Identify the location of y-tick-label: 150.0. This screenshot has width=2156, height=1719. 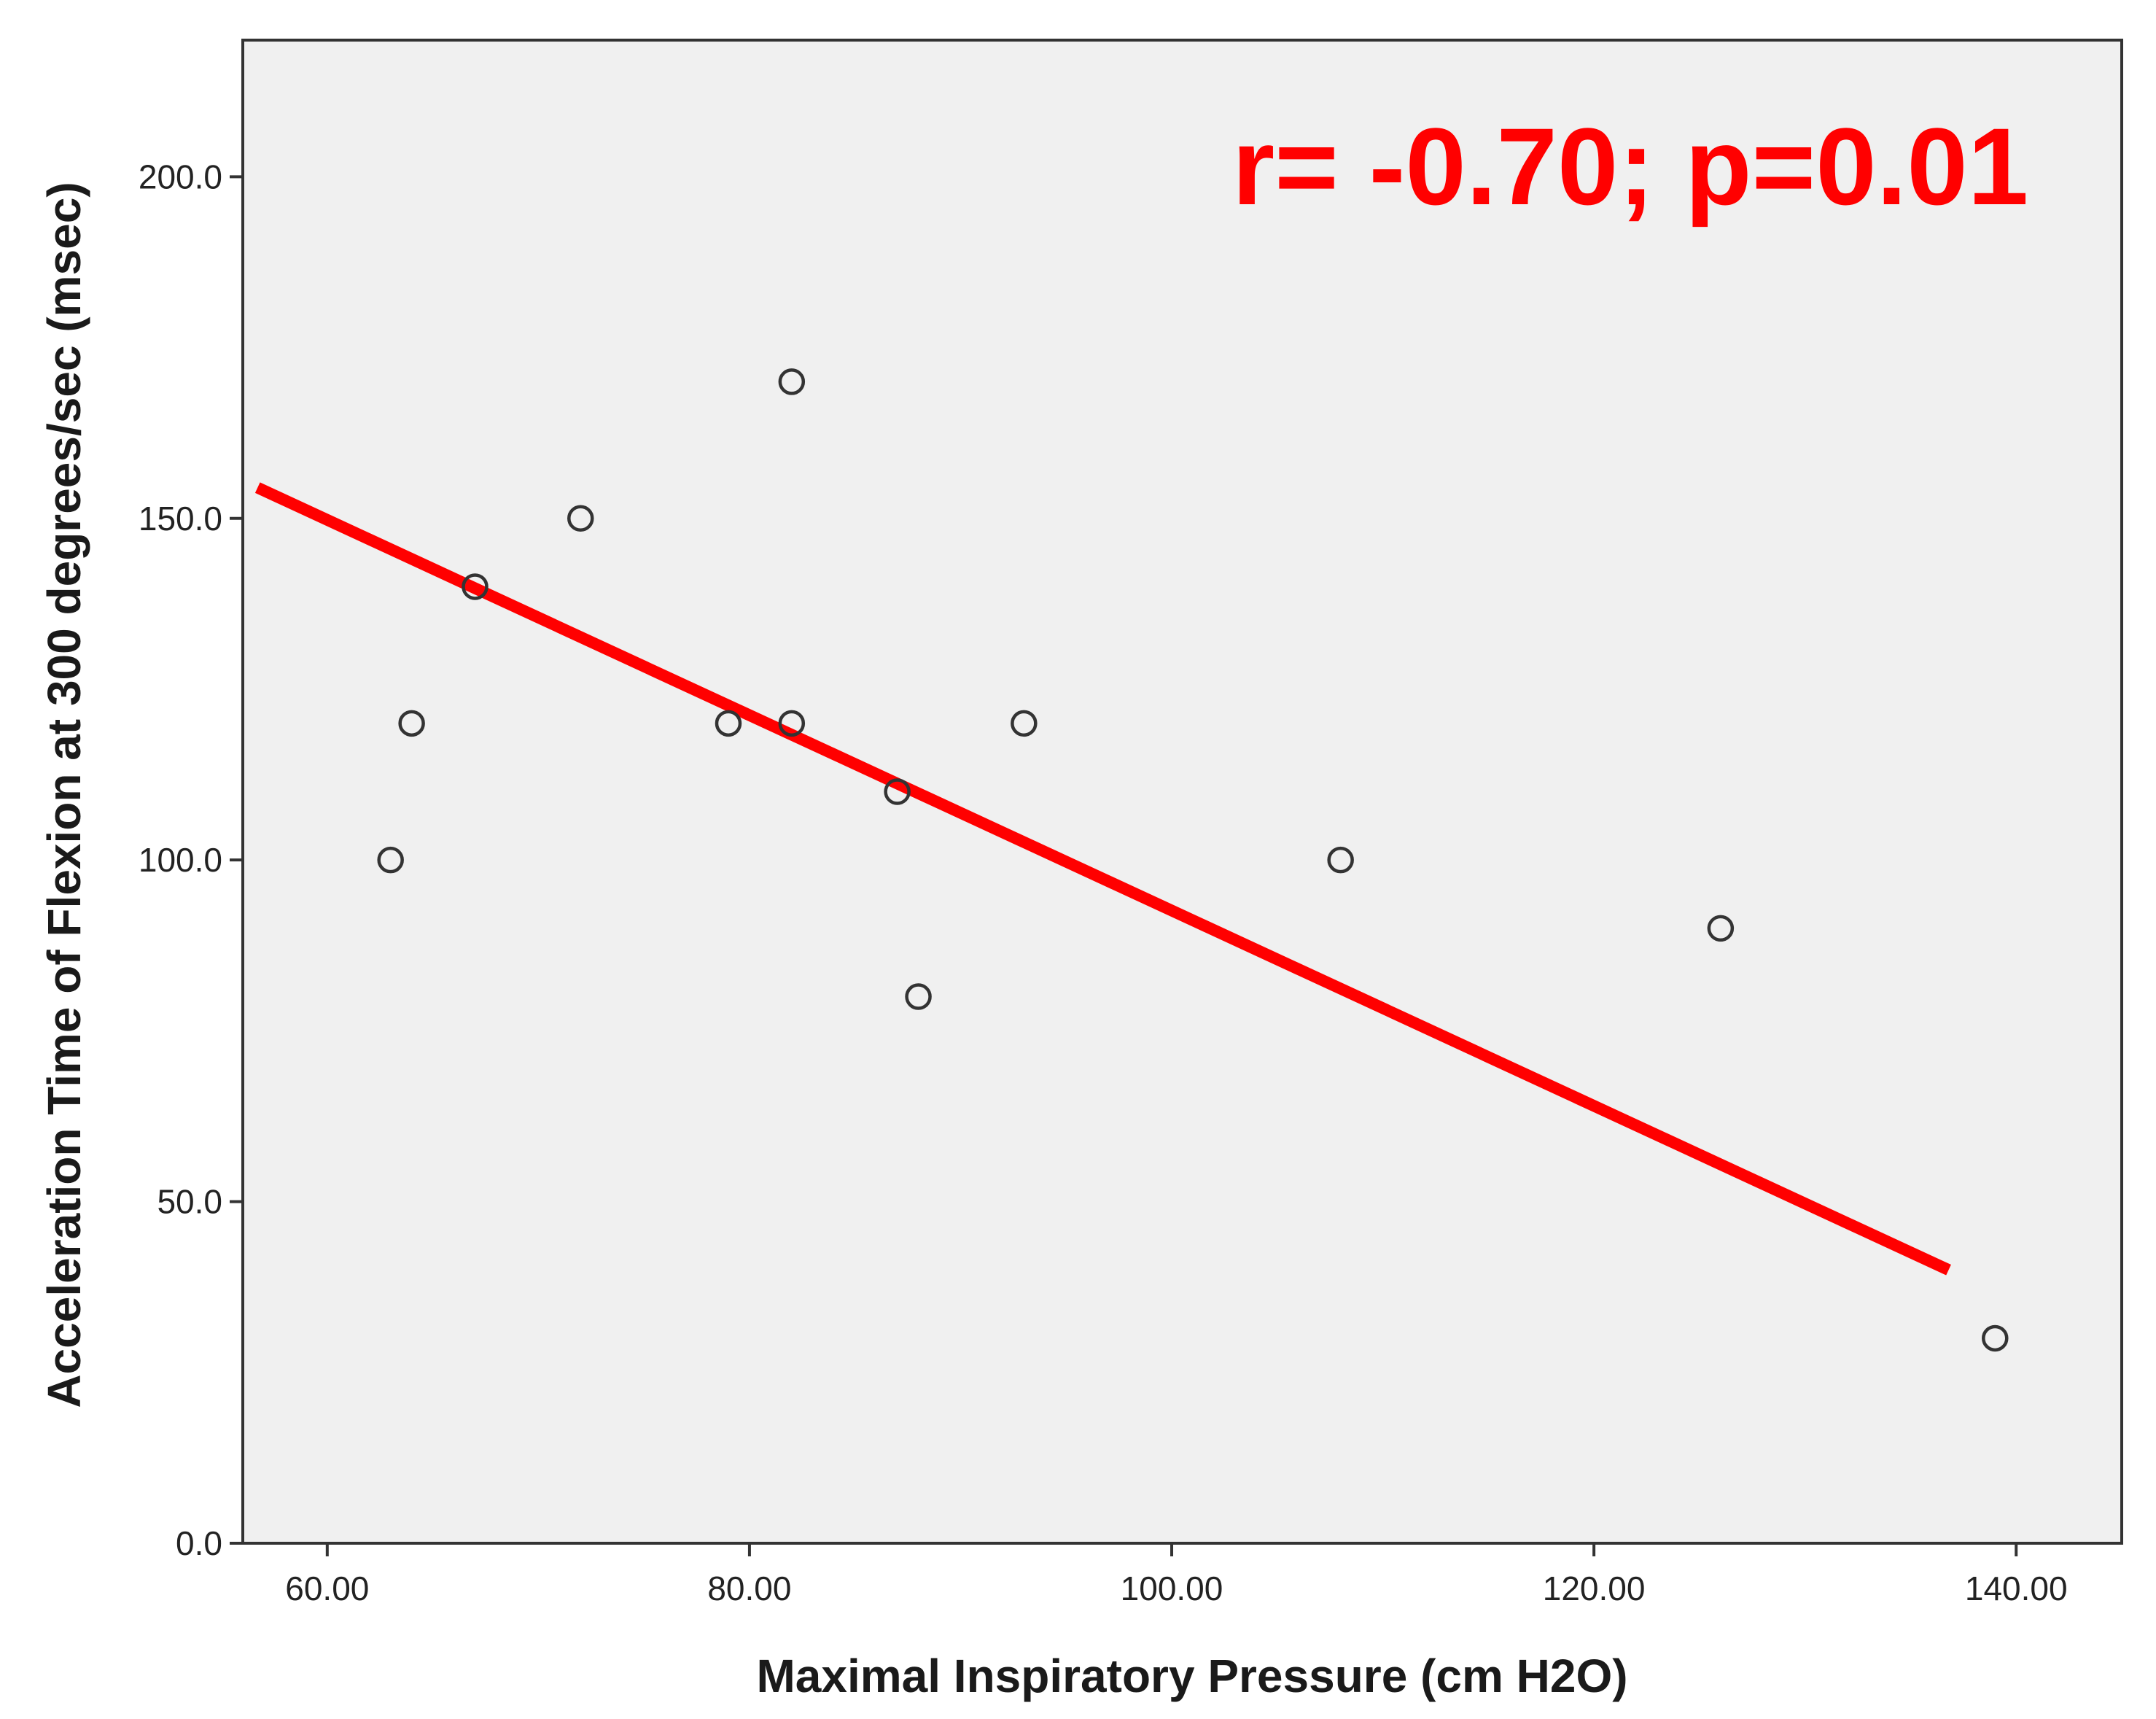
(180, 519).